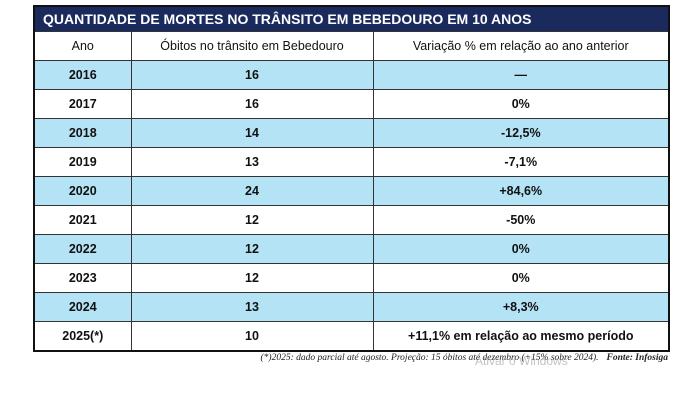 Image resolution: width=696 pixels, height=401 pixels. What do you see at coordinates (521, 336) in the screenshot?
I see `table-cell: +11,1% em relação ao mesmo período` at bounding box center [521, 336].